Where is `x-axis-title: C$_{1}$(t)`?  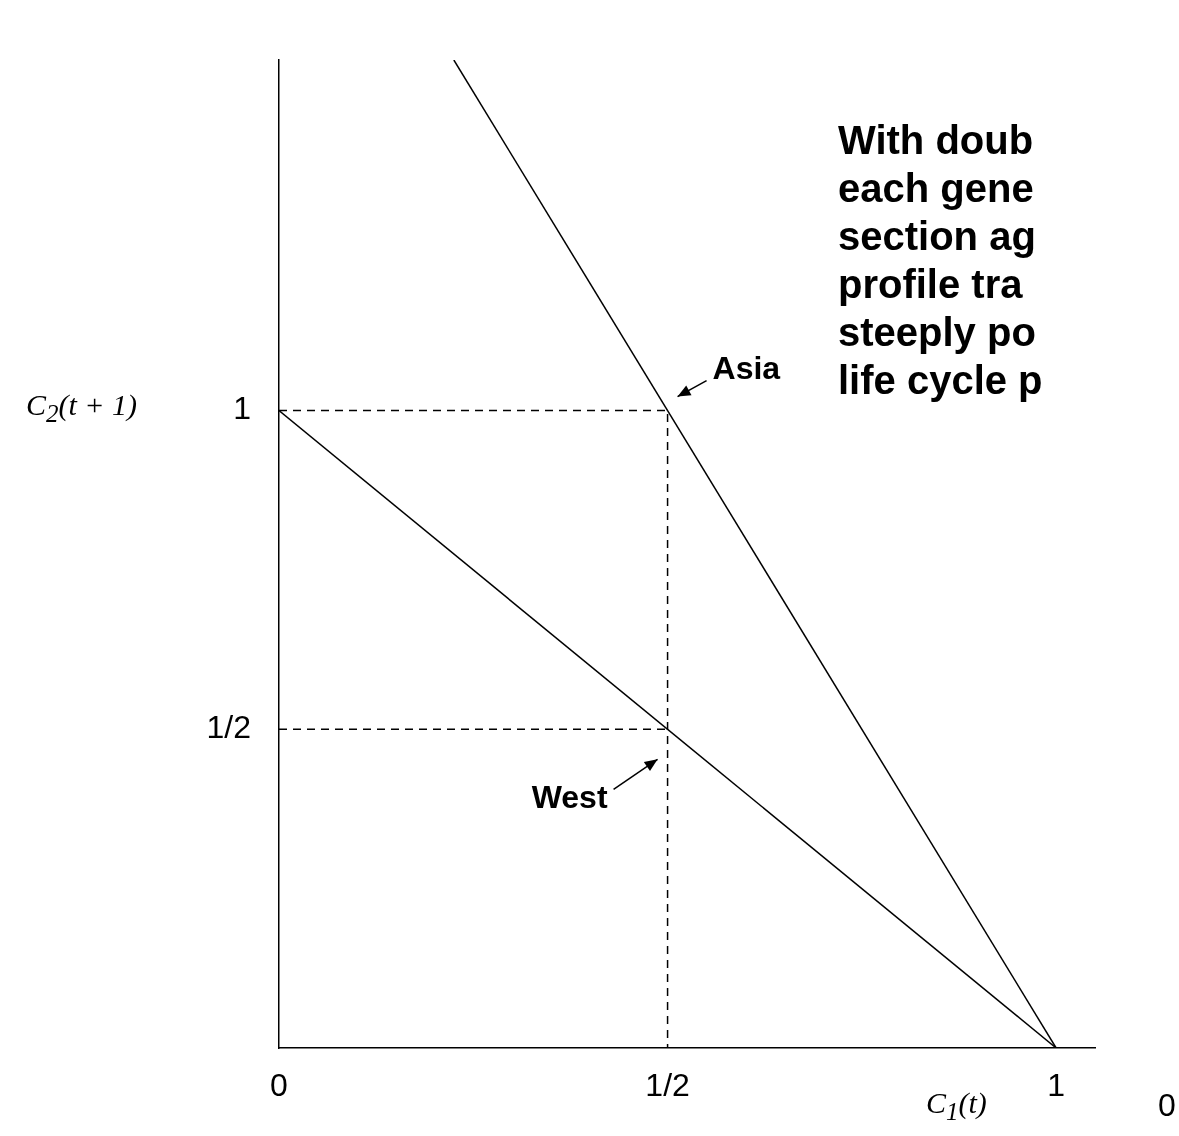 x-axis-title: C$_{1}$(t) is located at coordinates (956, 1106).